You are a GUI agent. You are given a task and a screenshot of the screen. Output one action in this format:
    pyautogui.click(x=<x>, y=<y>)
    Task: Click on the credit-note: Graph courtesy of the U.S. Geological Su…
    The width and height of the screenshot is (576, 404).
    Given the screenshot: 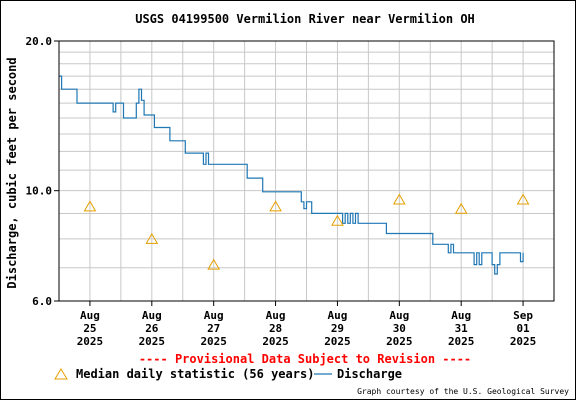 What is the action you would take?
    pyautogui.click(x=463, y=391)
    